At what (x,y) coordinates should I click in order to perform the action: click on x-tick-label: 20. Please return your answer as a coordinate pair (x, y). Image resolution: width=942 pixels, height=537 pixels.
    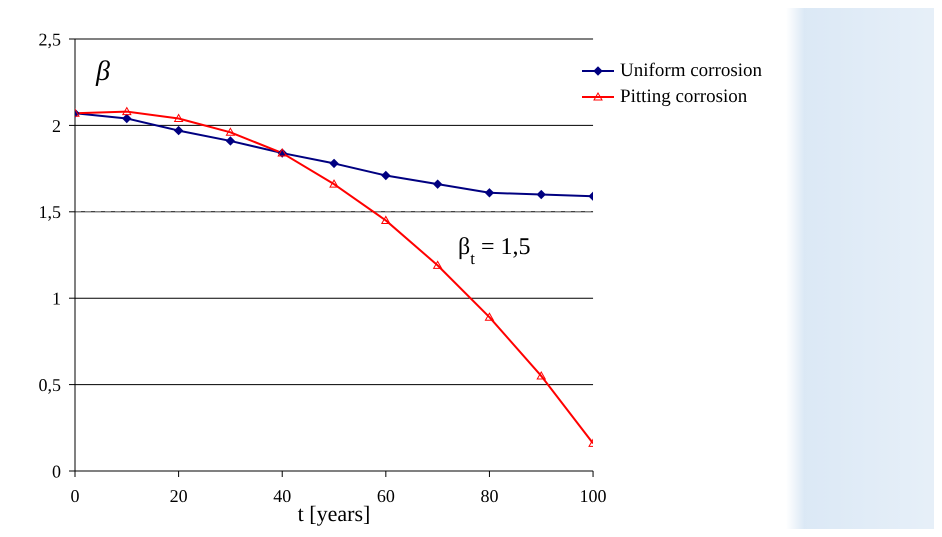
    Looking at the image, I should click on (179, 496).